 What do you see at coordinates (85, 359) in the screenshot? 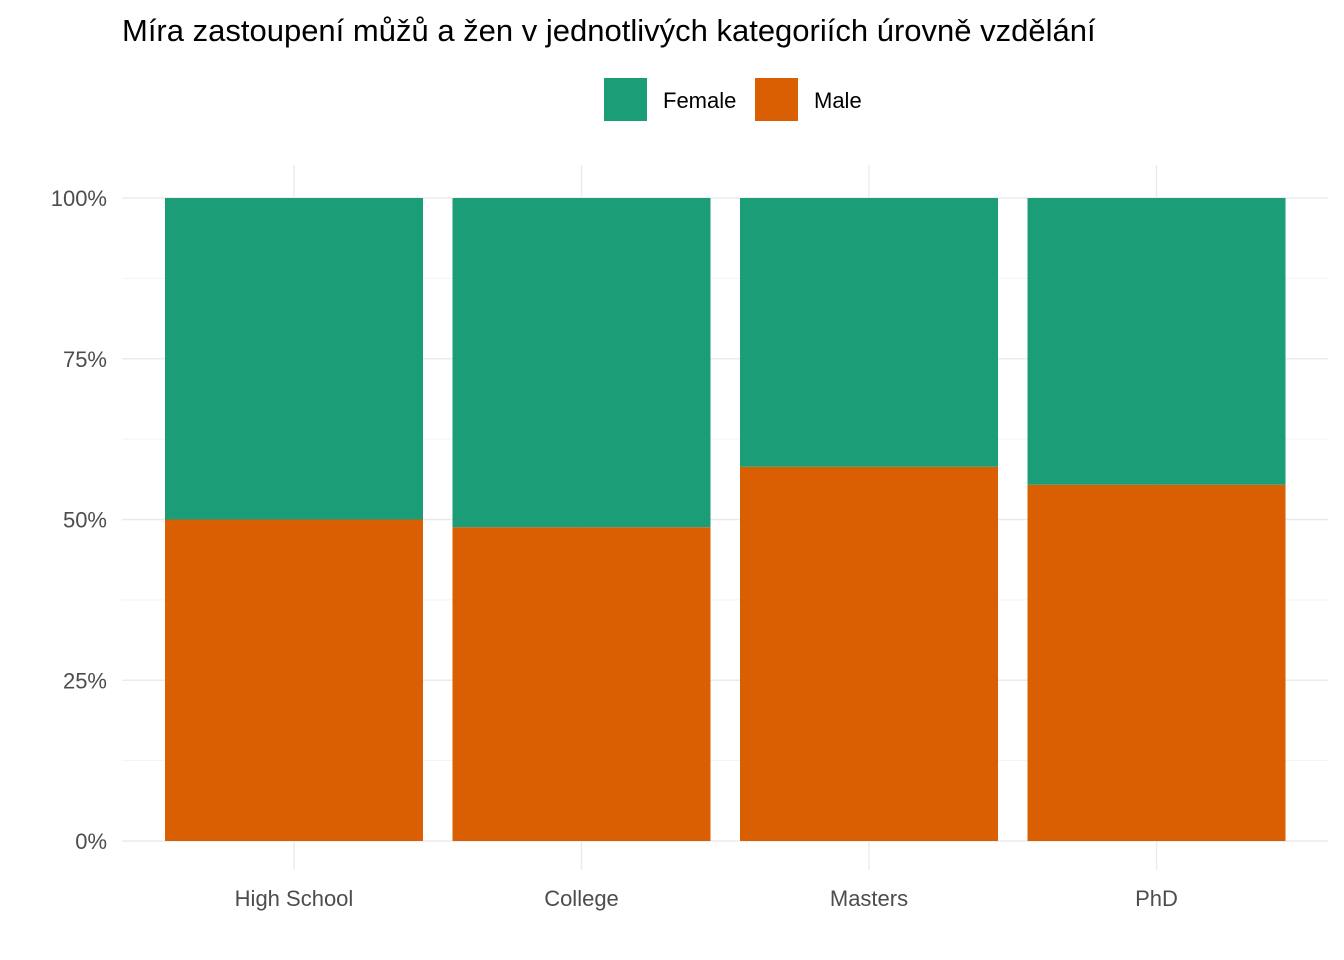
I see `y-tick-label: 75%` at bounding box center [85, 359].